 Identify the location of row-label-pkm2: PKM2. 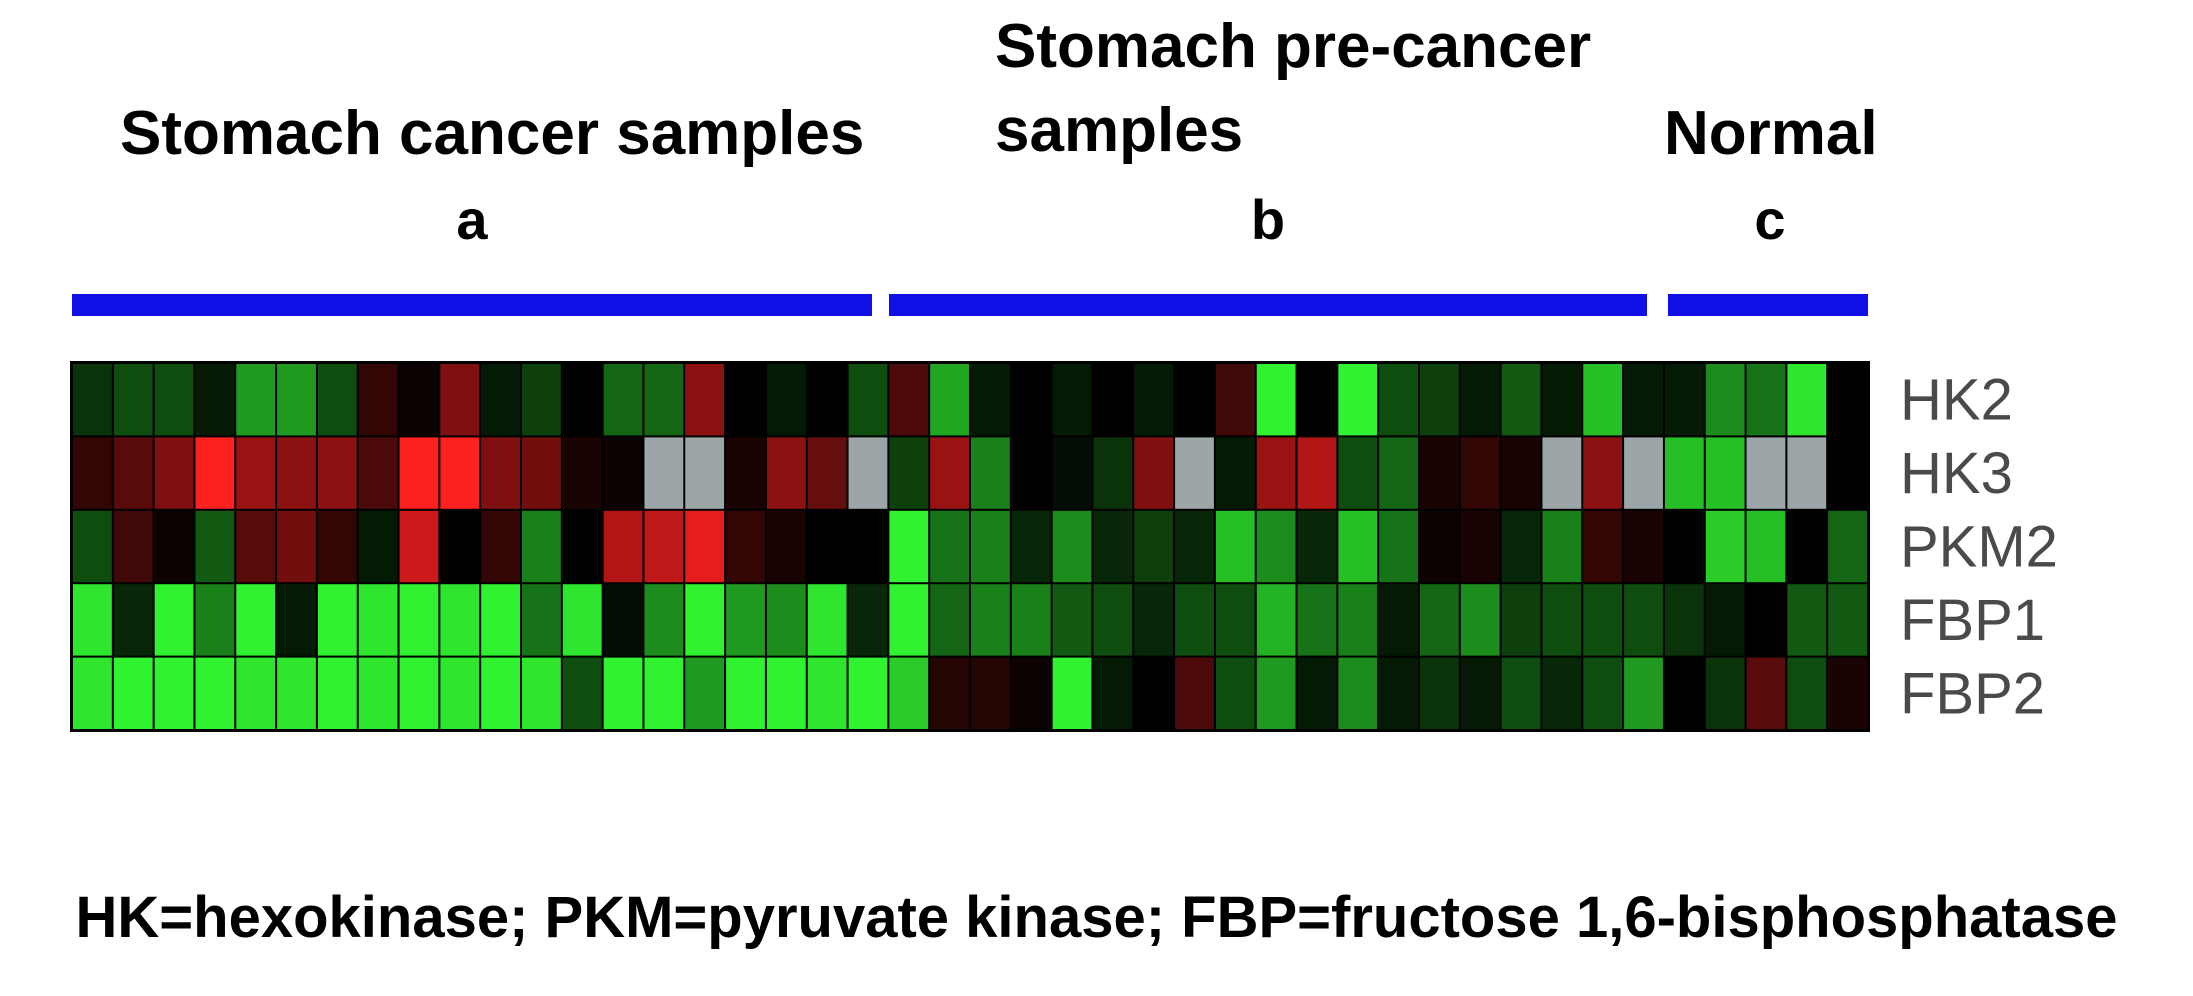
(1979, 547).